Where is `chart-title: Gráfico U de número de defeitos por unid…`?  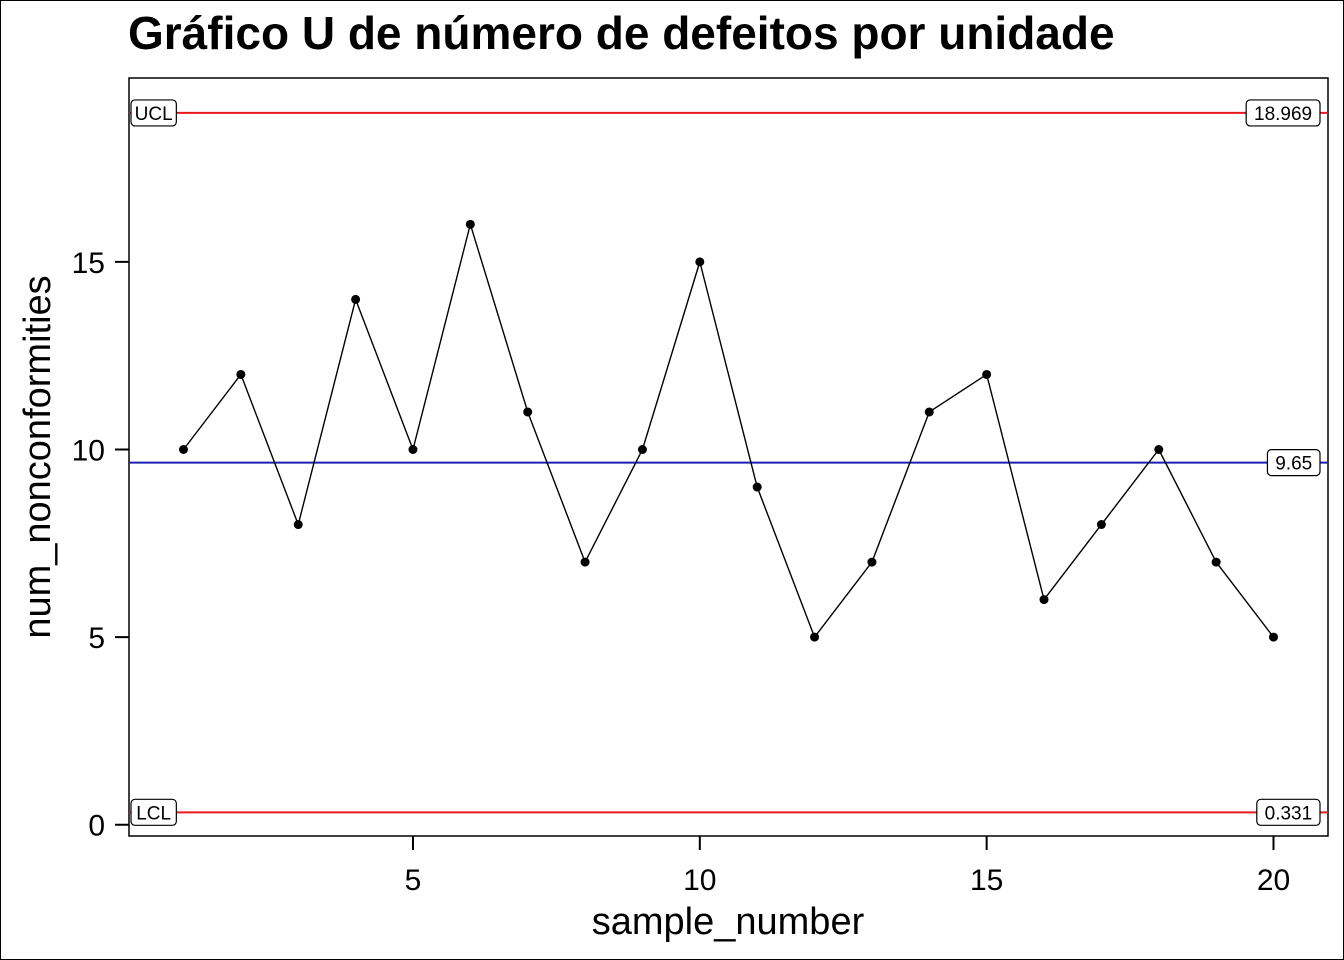 chart-title: Gráfico U de número de defeitos por unid… is located at coordinates (621, 33).